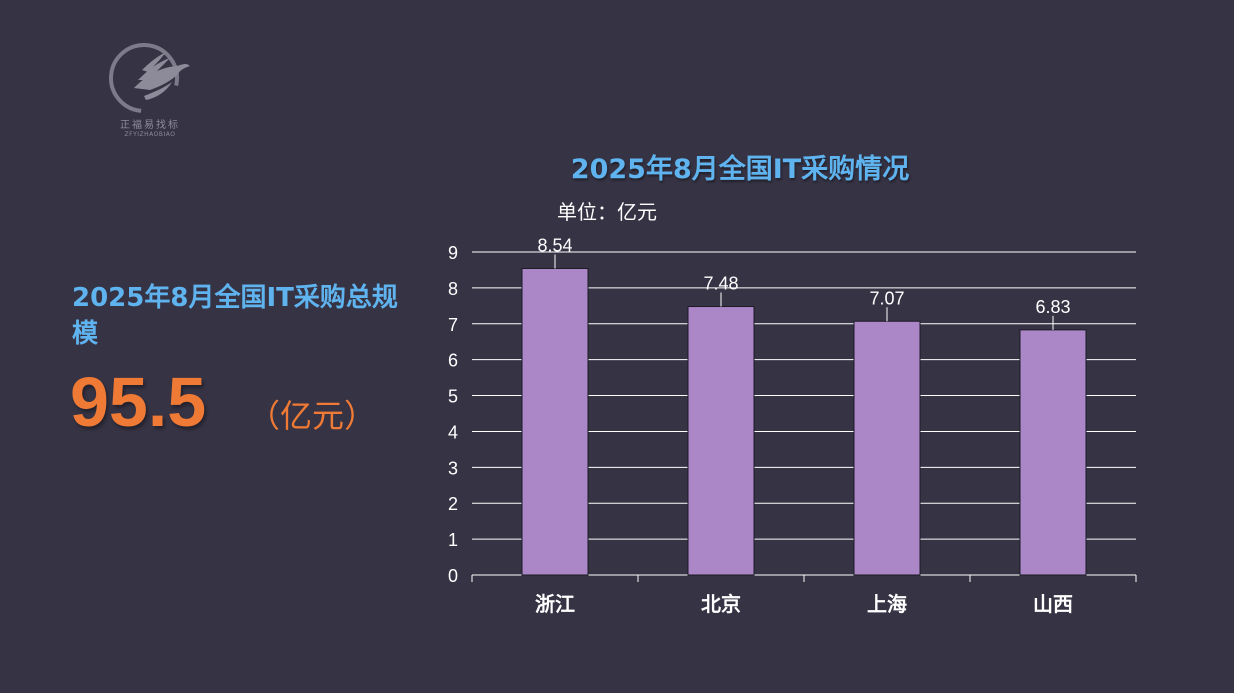 This screenshot has height=693, width=1234. I want to click on y-tick-label: 4, so click(453, 432).